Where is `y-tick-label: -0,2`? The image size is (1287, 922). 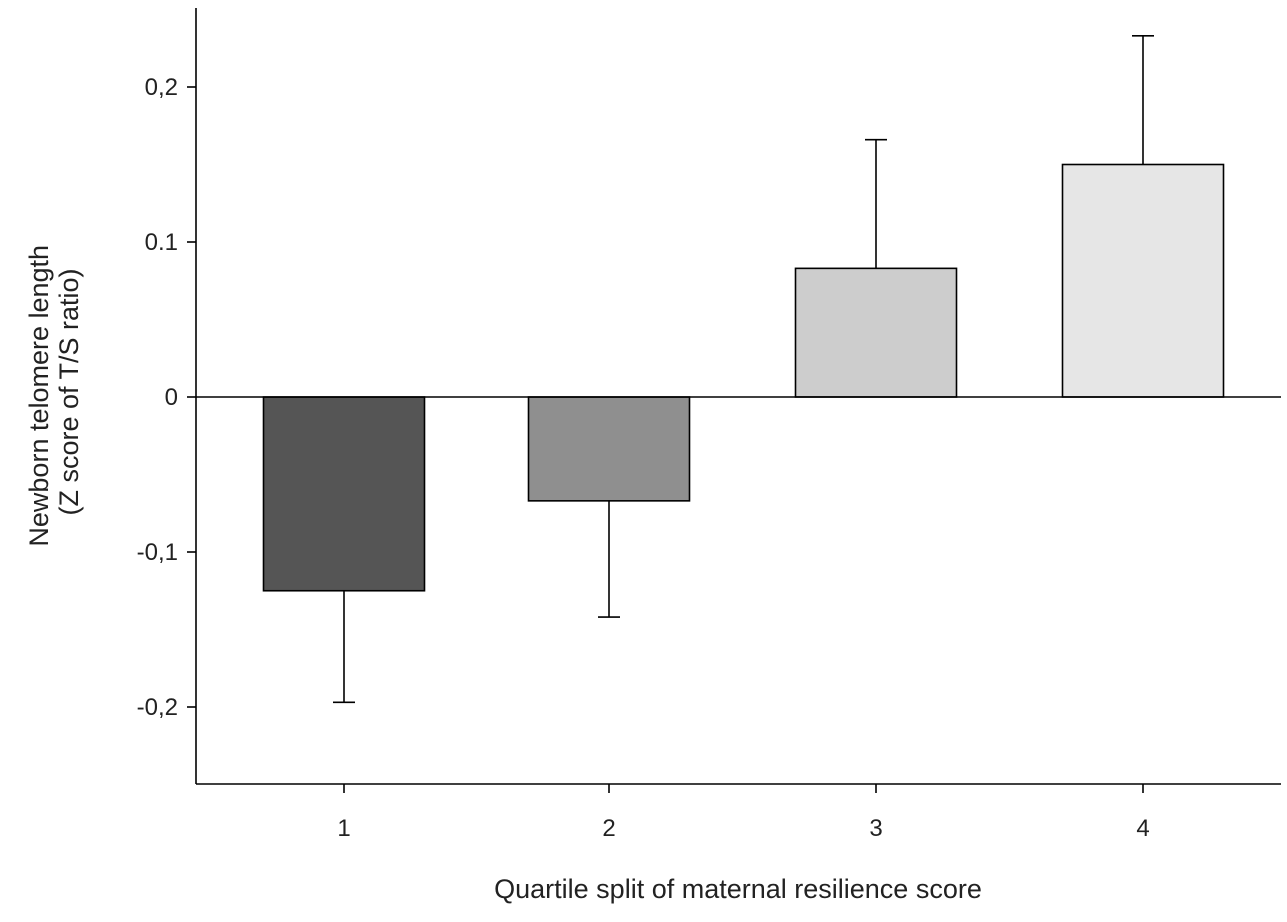 y-tick-label: -0,2 is located at coordinates (157, 707).